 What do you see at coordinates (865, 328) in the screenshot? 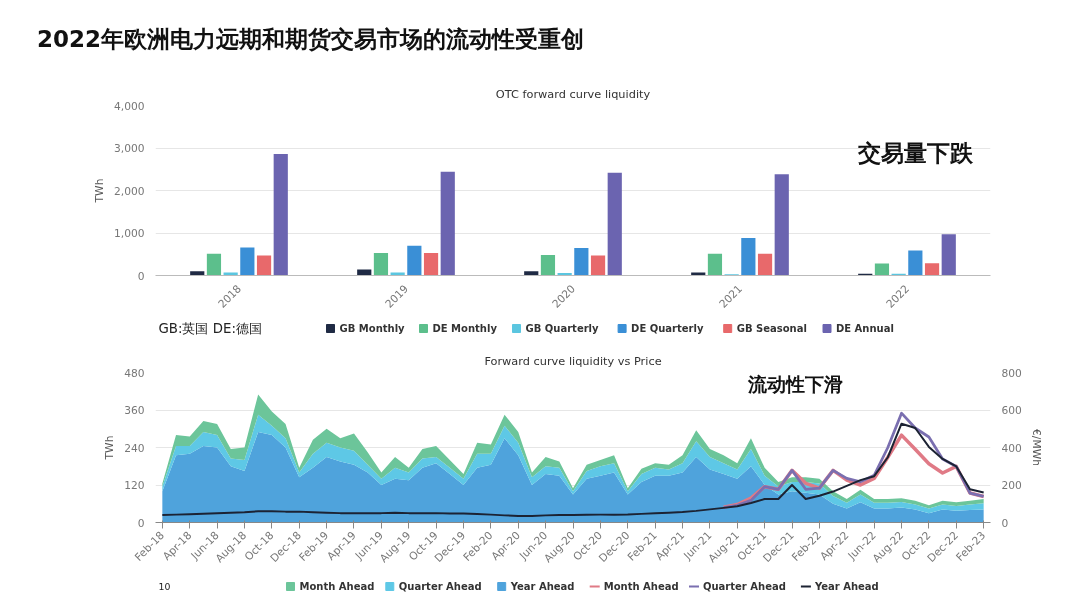
I see `legend-label: DE Annual` at bounding box center [865, 328].